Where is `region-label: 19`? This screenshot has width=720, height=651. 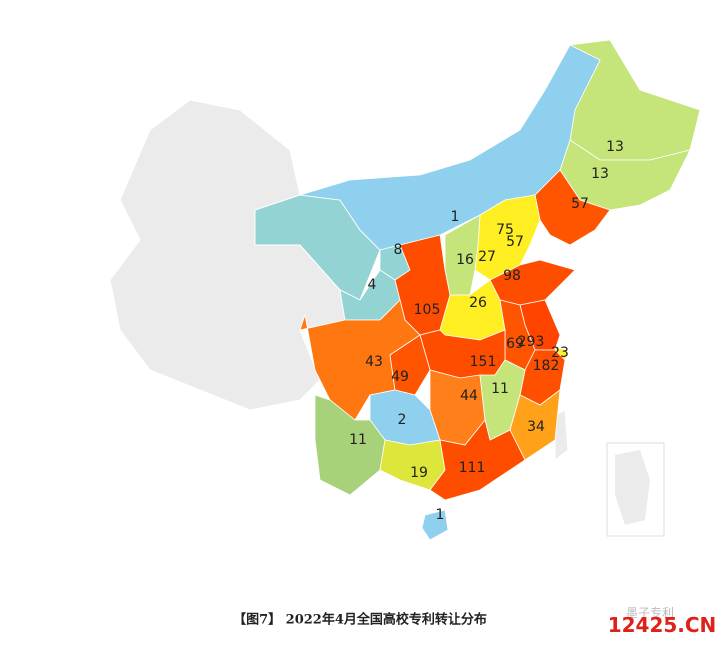
region-label: 19 is located at coordinates (419, 473).